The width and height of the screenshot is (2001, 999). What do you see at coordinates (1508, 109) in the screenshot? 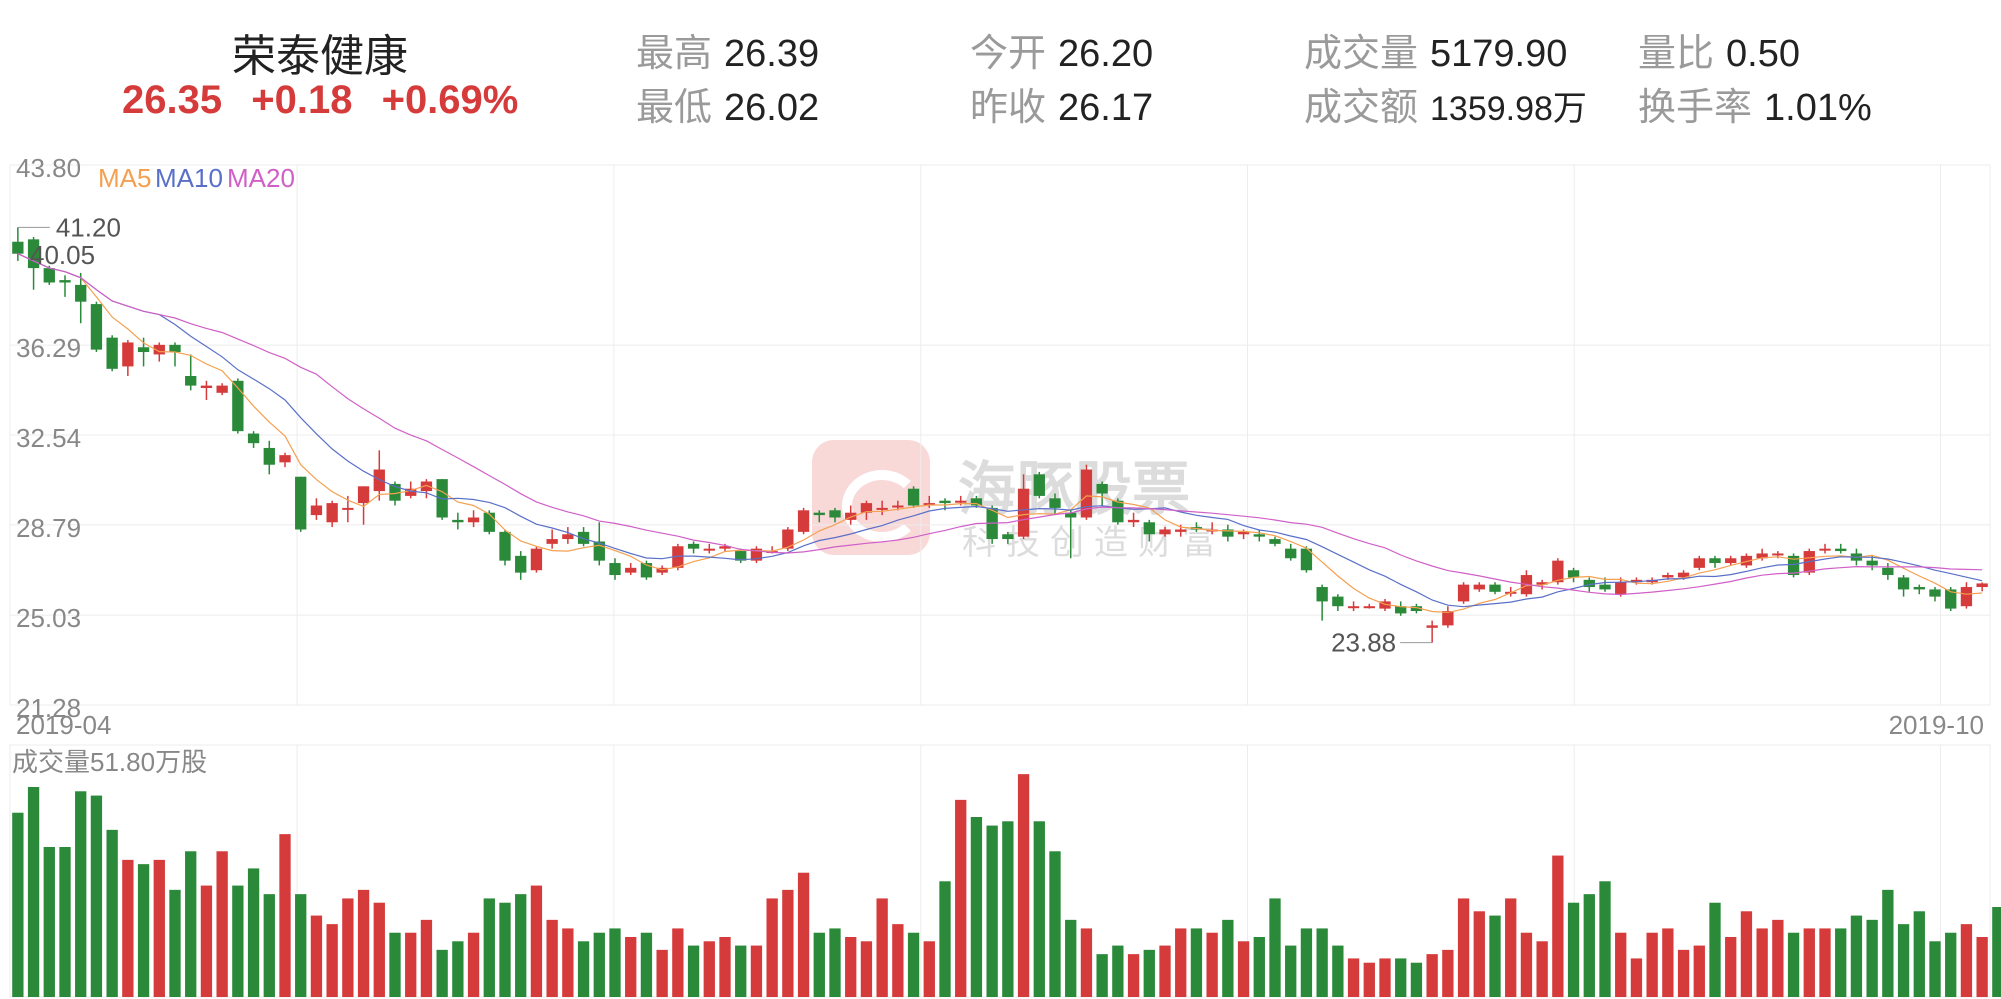
I see `stat-value: 1359.98万` at bounding box center [1508, 109].